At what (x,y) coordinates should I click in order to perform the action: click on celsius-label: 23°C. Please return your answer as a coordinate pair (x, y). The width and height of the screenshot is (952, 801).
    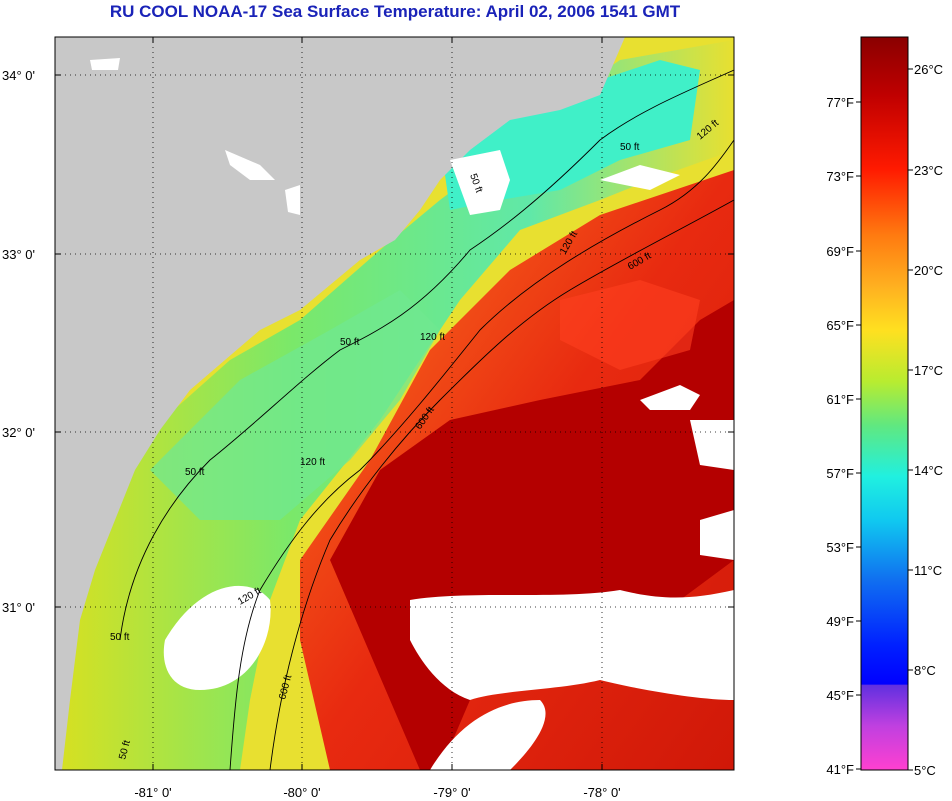
    Looking at the image, I should click on (928, 170).